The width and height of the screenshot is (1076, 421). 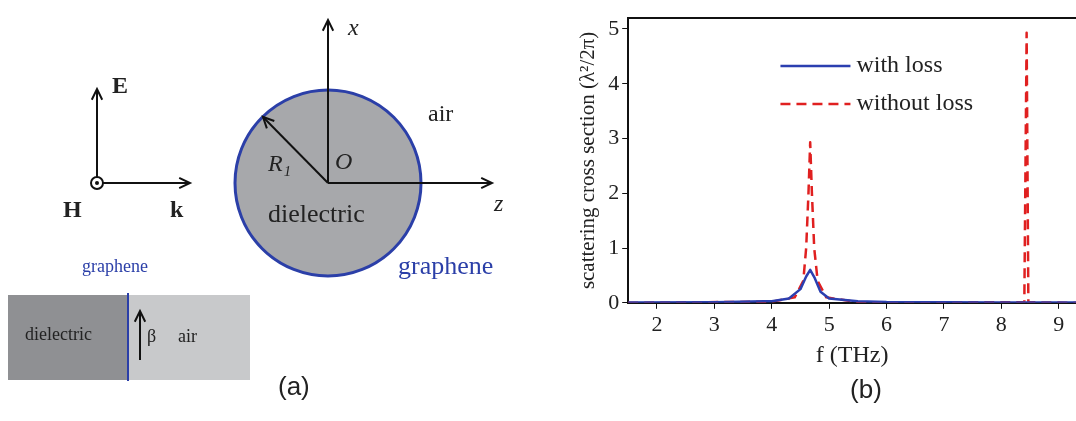 What do you see at coordinates (280, 163) in the screenshot?
I see `text: R₁` at bounding box center [280, 163].